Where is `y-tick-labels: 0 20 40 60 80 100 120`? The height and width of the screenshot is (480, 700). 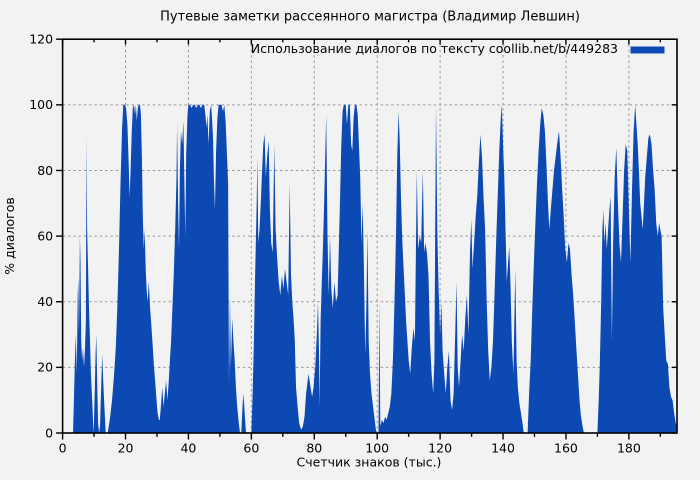 y-tick-labels: 0 20 40 60 80 100 120 is located at coordinates (41, 236).